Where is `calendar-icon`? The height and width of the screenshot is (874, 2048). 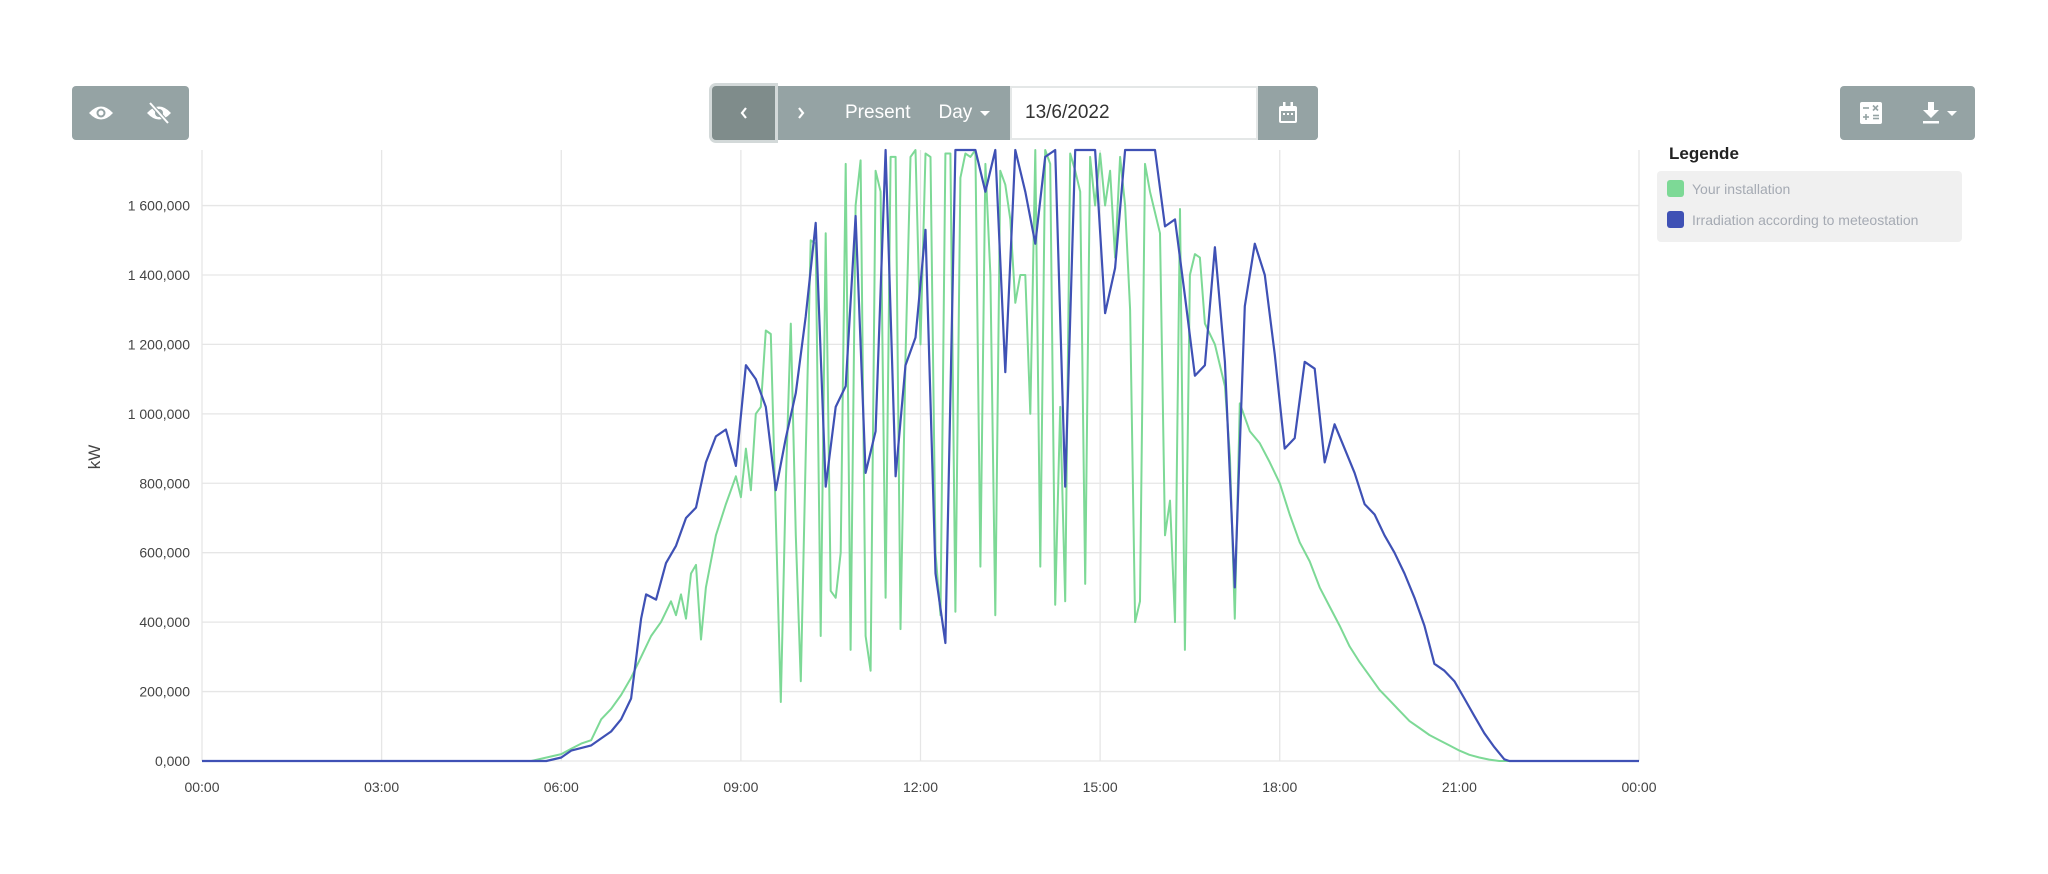
calendar-icon is located at coordinates (1288, 112).